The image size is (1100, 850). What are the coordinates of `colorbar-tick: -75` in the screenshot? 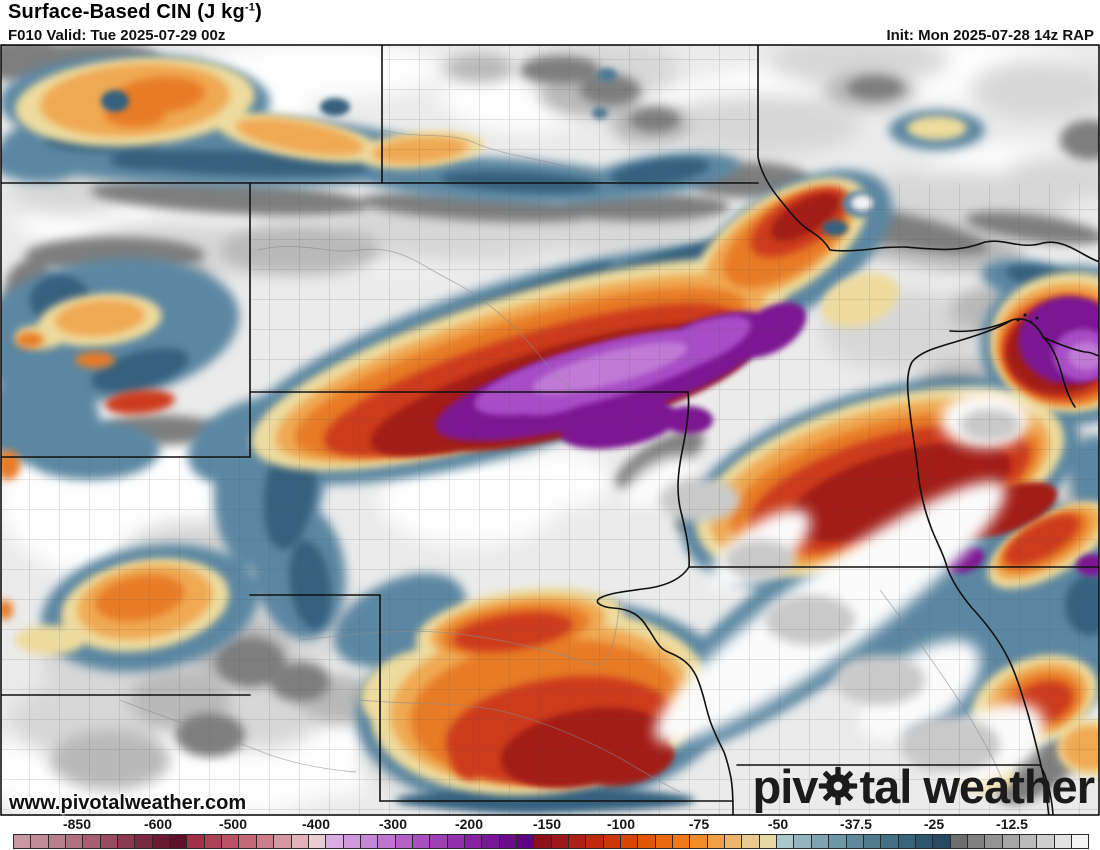 It's located at (699, 824).